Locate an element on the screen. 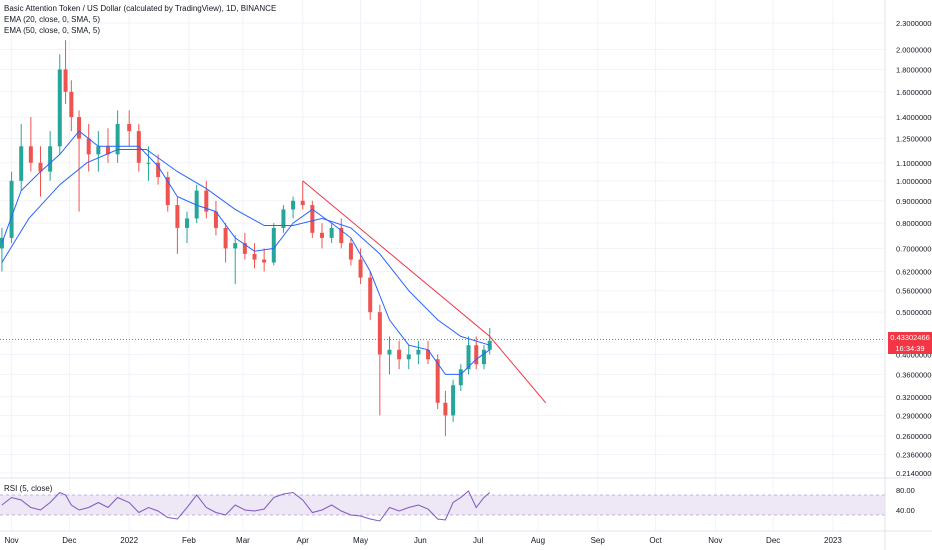 The height and width of the screenshot is (550, 932). y-tick-label: 1.00000000 is located at coordinates (914, 181).